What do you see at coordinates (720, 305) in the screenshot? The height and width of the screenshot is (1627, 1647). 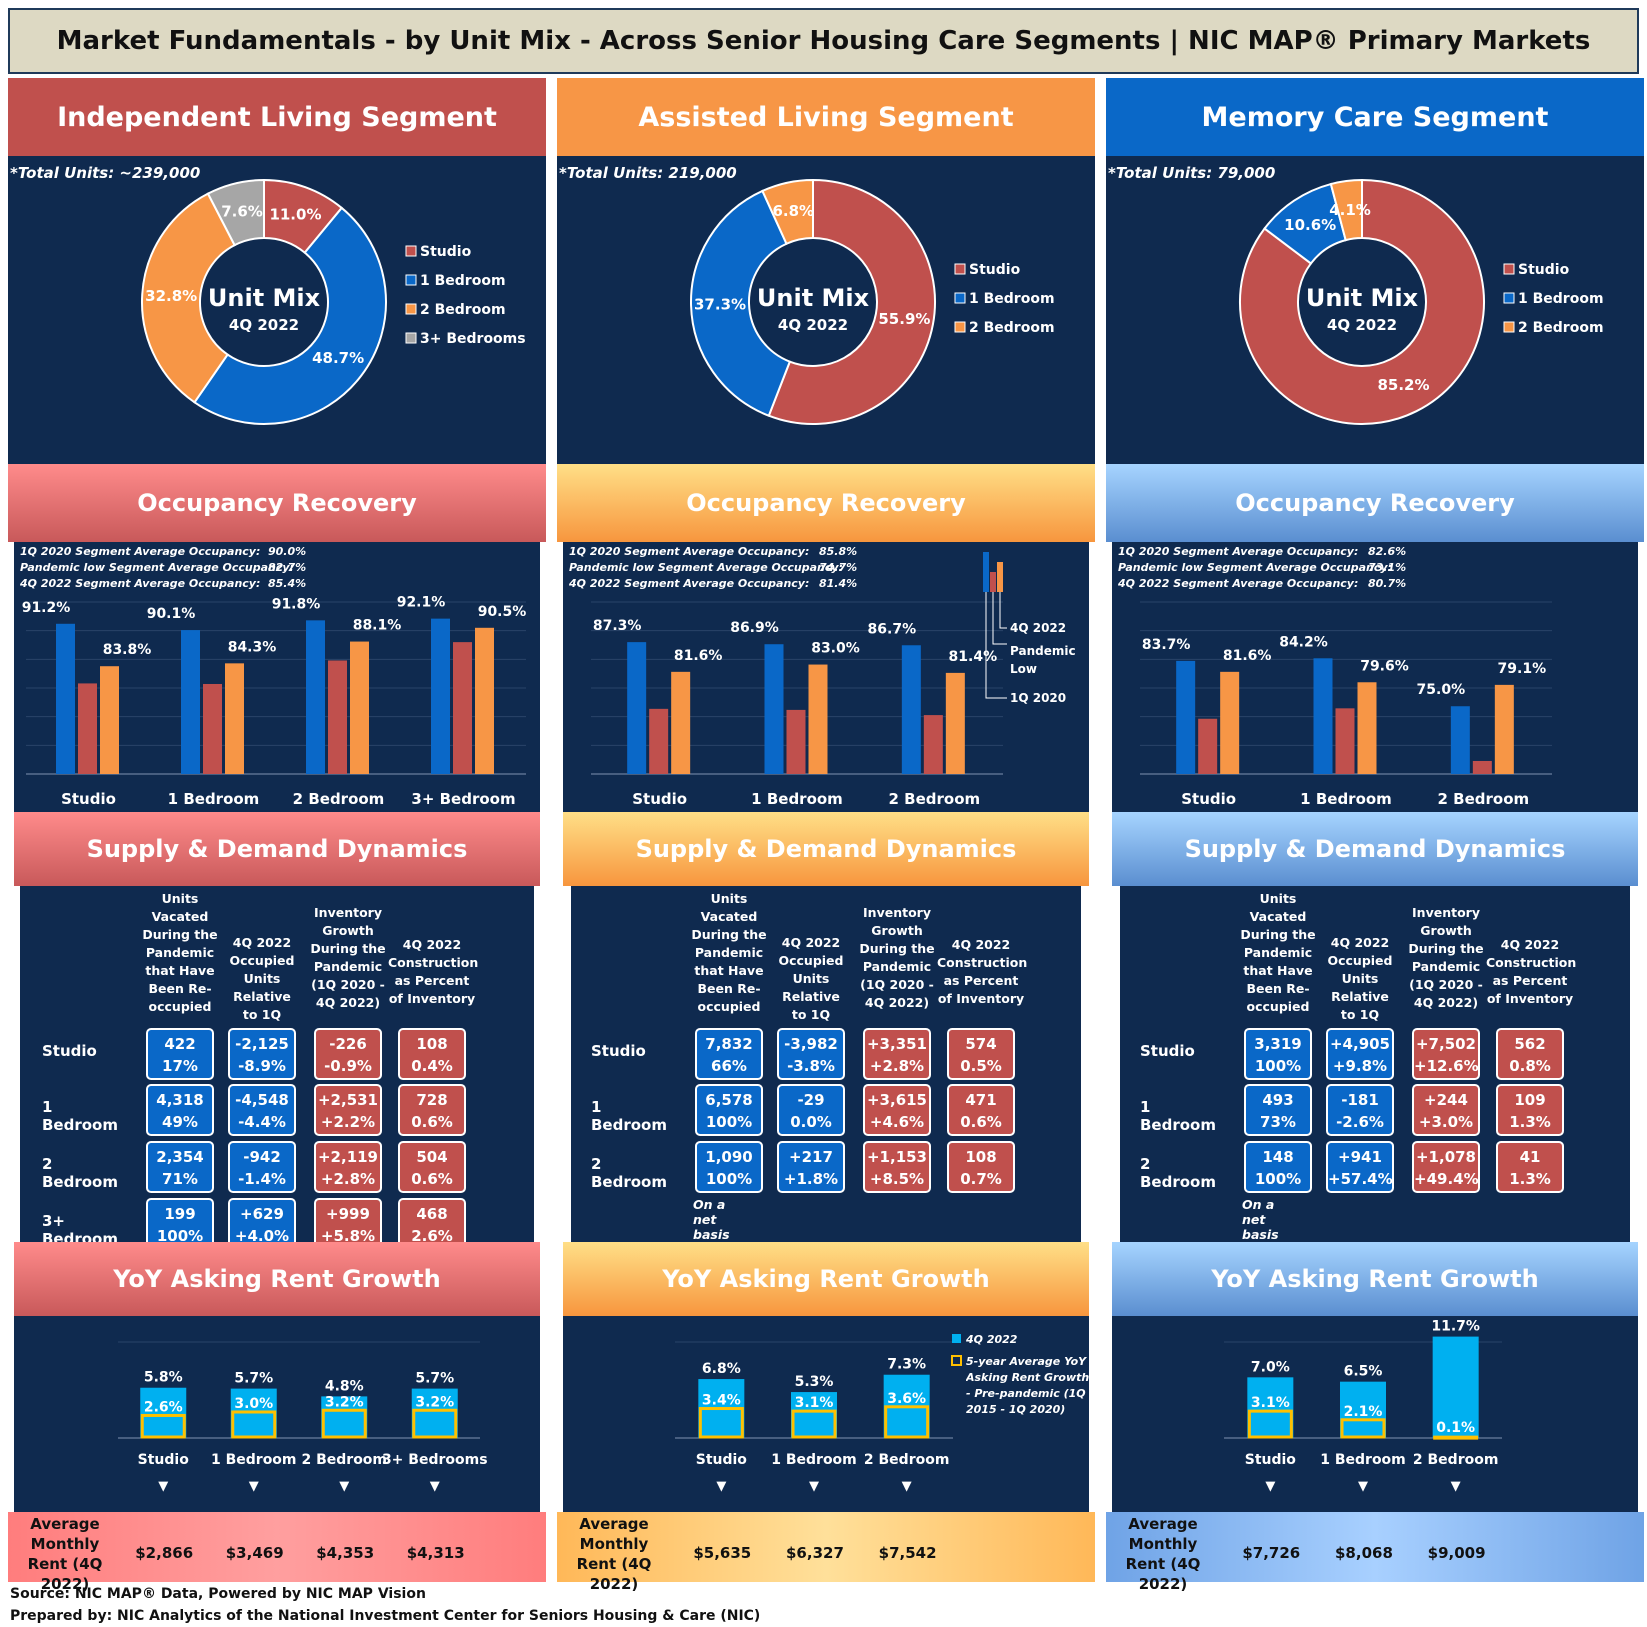 I see `slice-label: 37.3%` at bounding box center [720, 305].